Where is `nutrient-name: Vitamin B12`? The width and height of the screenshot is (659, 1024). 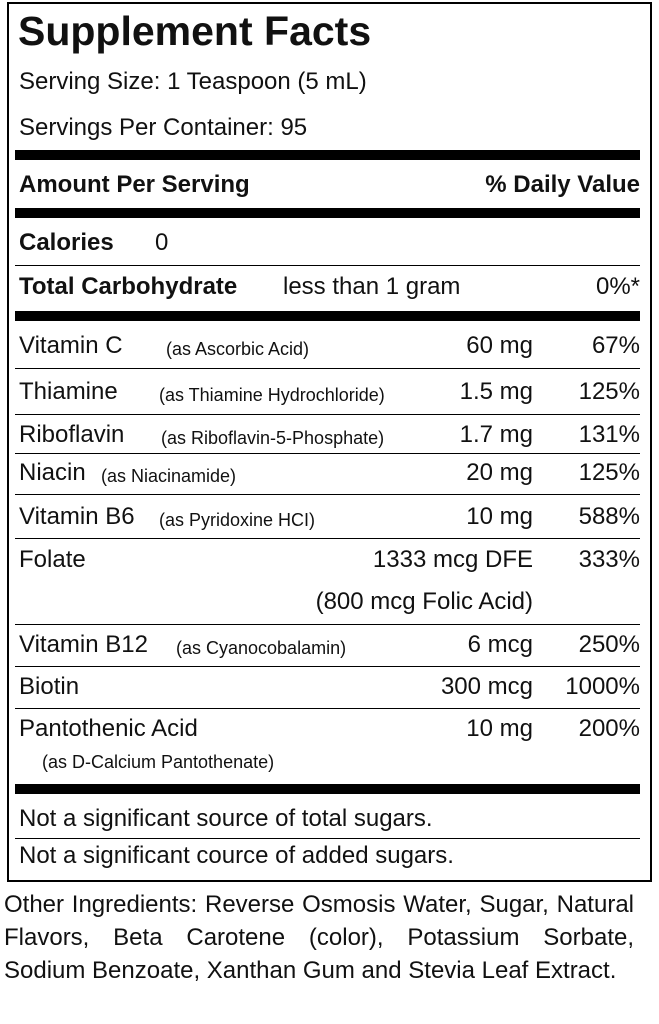
nutrient-name: Vitamin B12 is located at coordinates (83, 644).